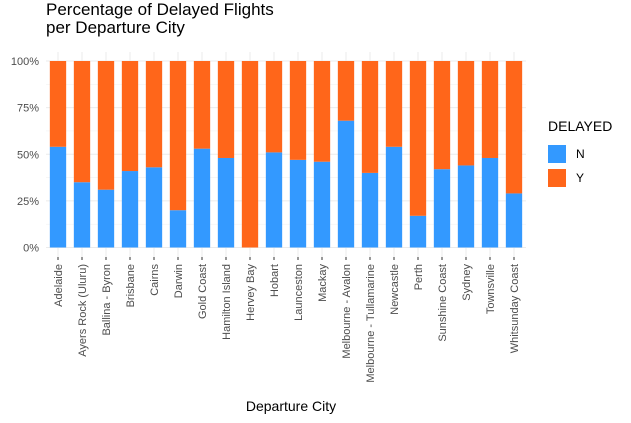 This screenshot has width=631, height=423. Describe the element at coordinates (115, 27) in the screenshot. I see `chart-title-line-2: per Departure City` at that location.